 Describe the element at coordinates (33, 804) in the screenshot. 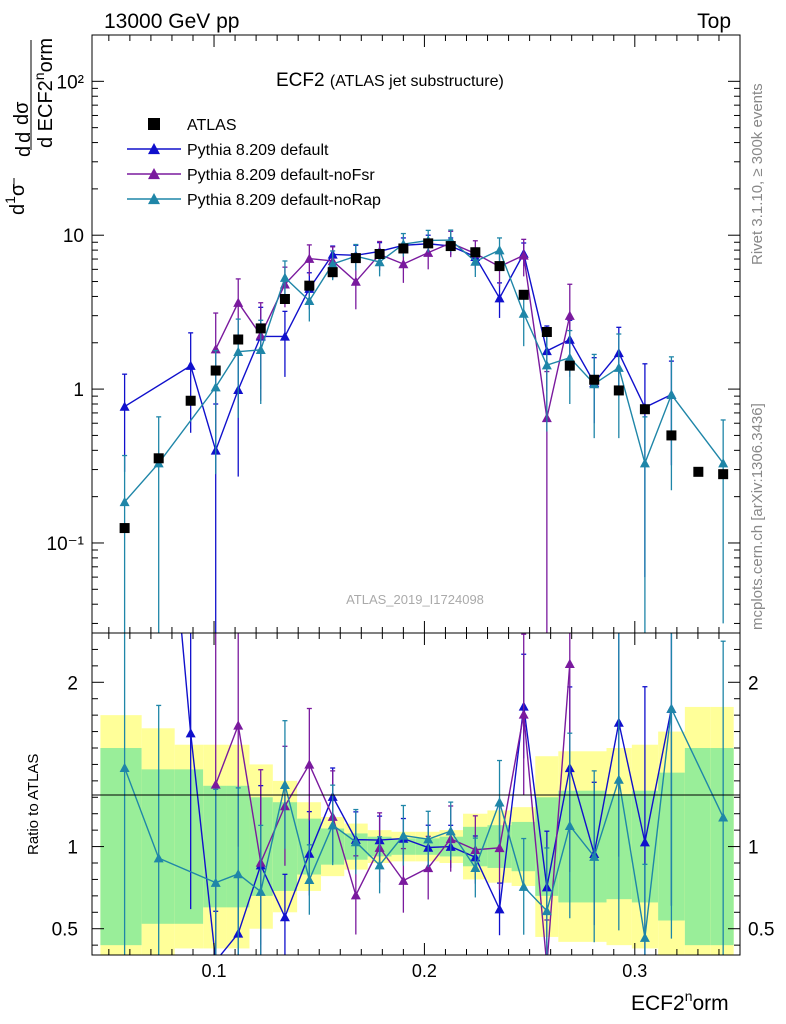

I see `y-axis-label-ratio: Ratio to ATLAS` at that location.